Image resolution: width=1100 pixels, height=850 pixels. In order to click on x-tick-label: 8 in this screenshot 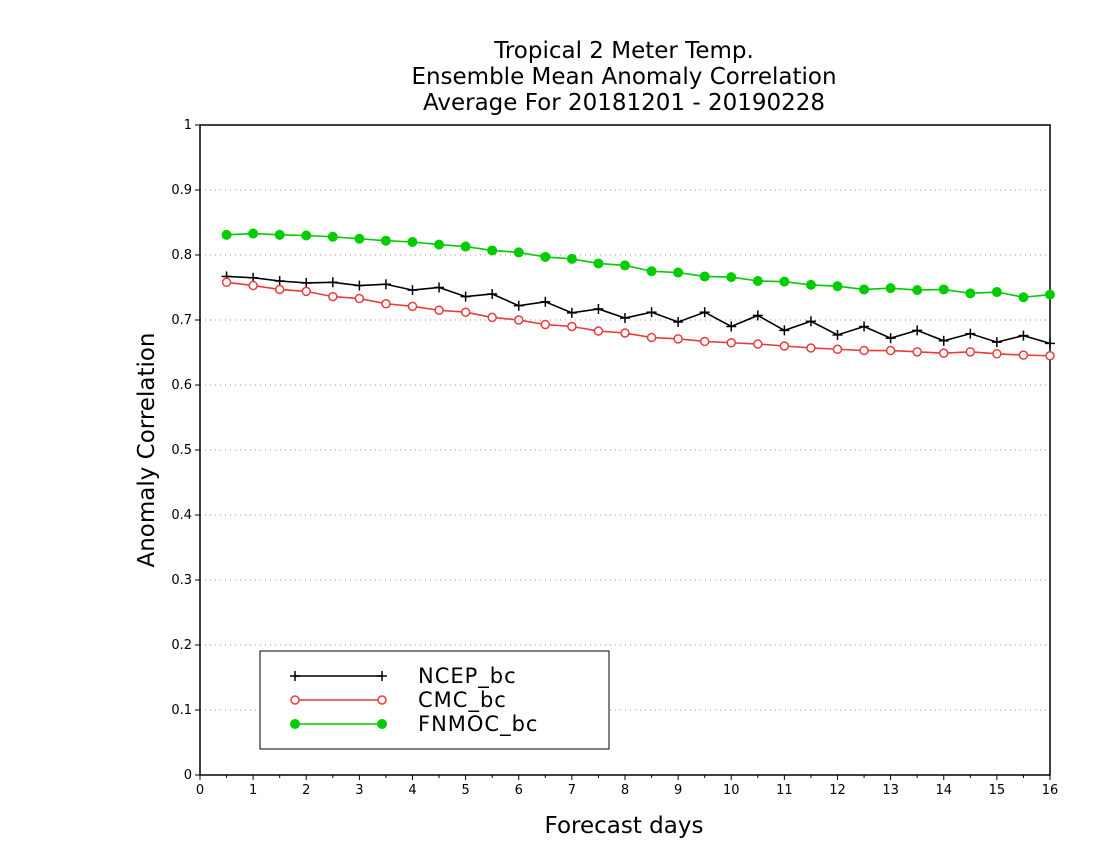, I will do `click(625, 790)`.